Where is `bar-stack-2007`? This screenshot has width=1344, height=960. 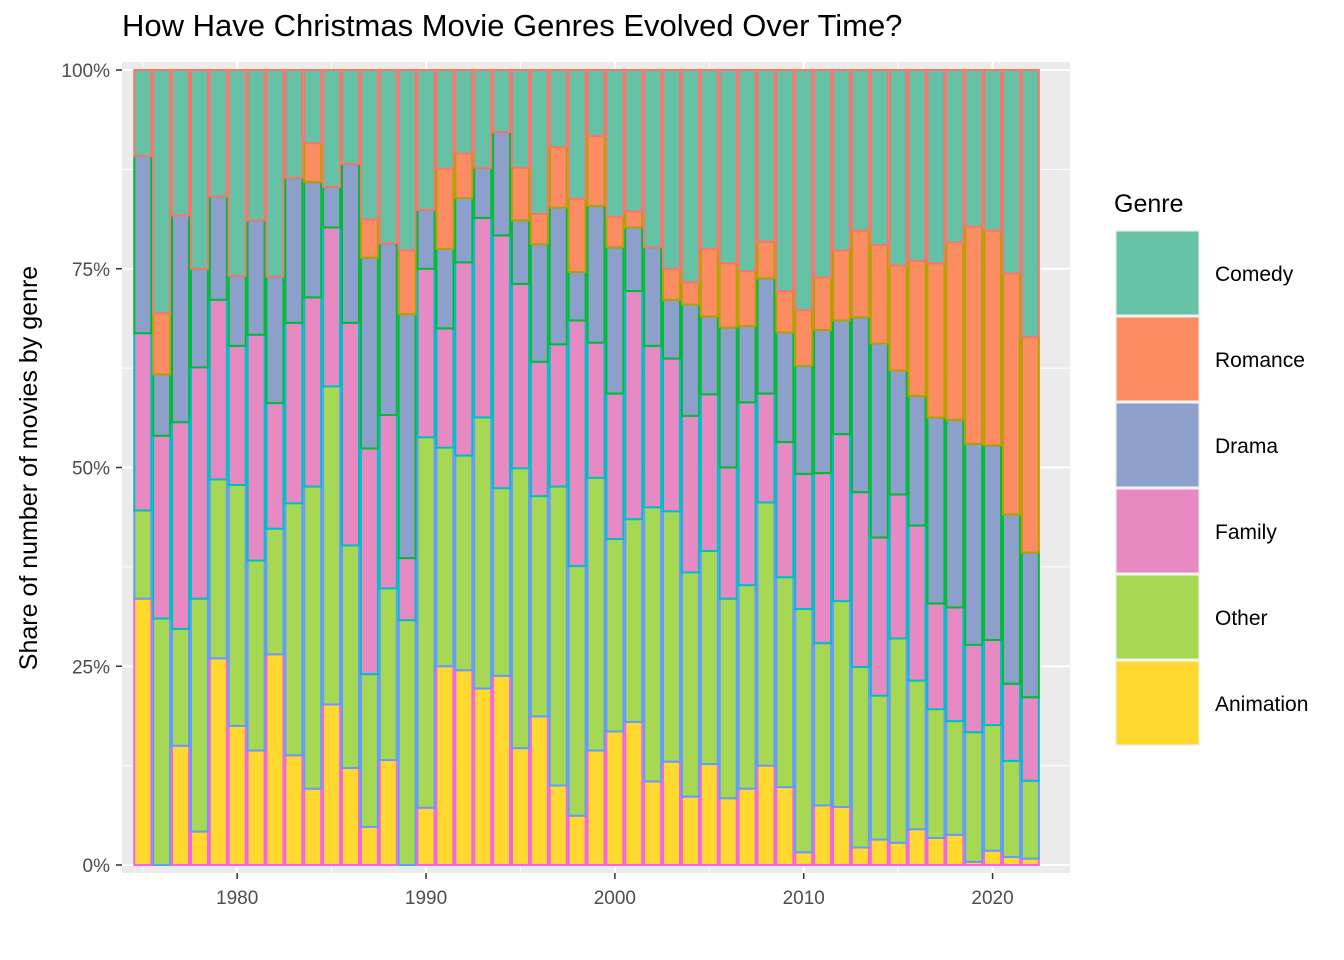 bar-stack-2007 is located at coordinates (747, 467).